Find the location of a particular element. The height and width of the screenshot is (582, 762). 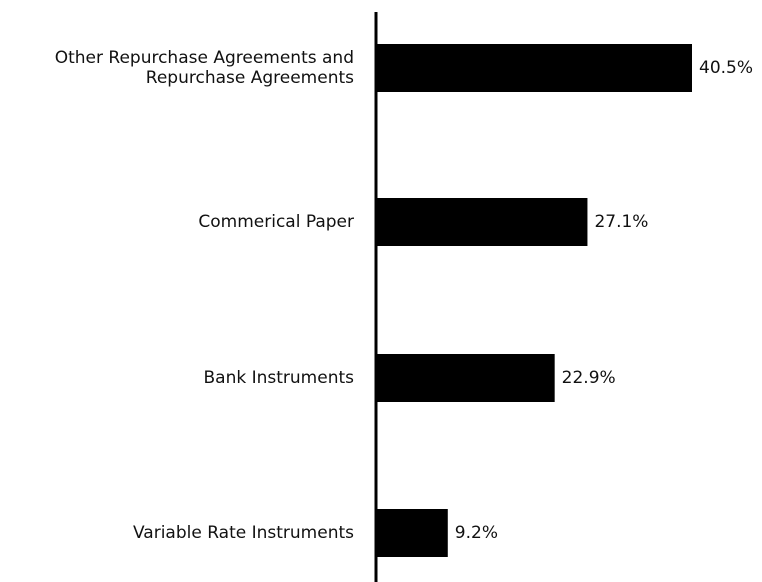

value-label-4: 9.2% is located at coordinates (476, 533).